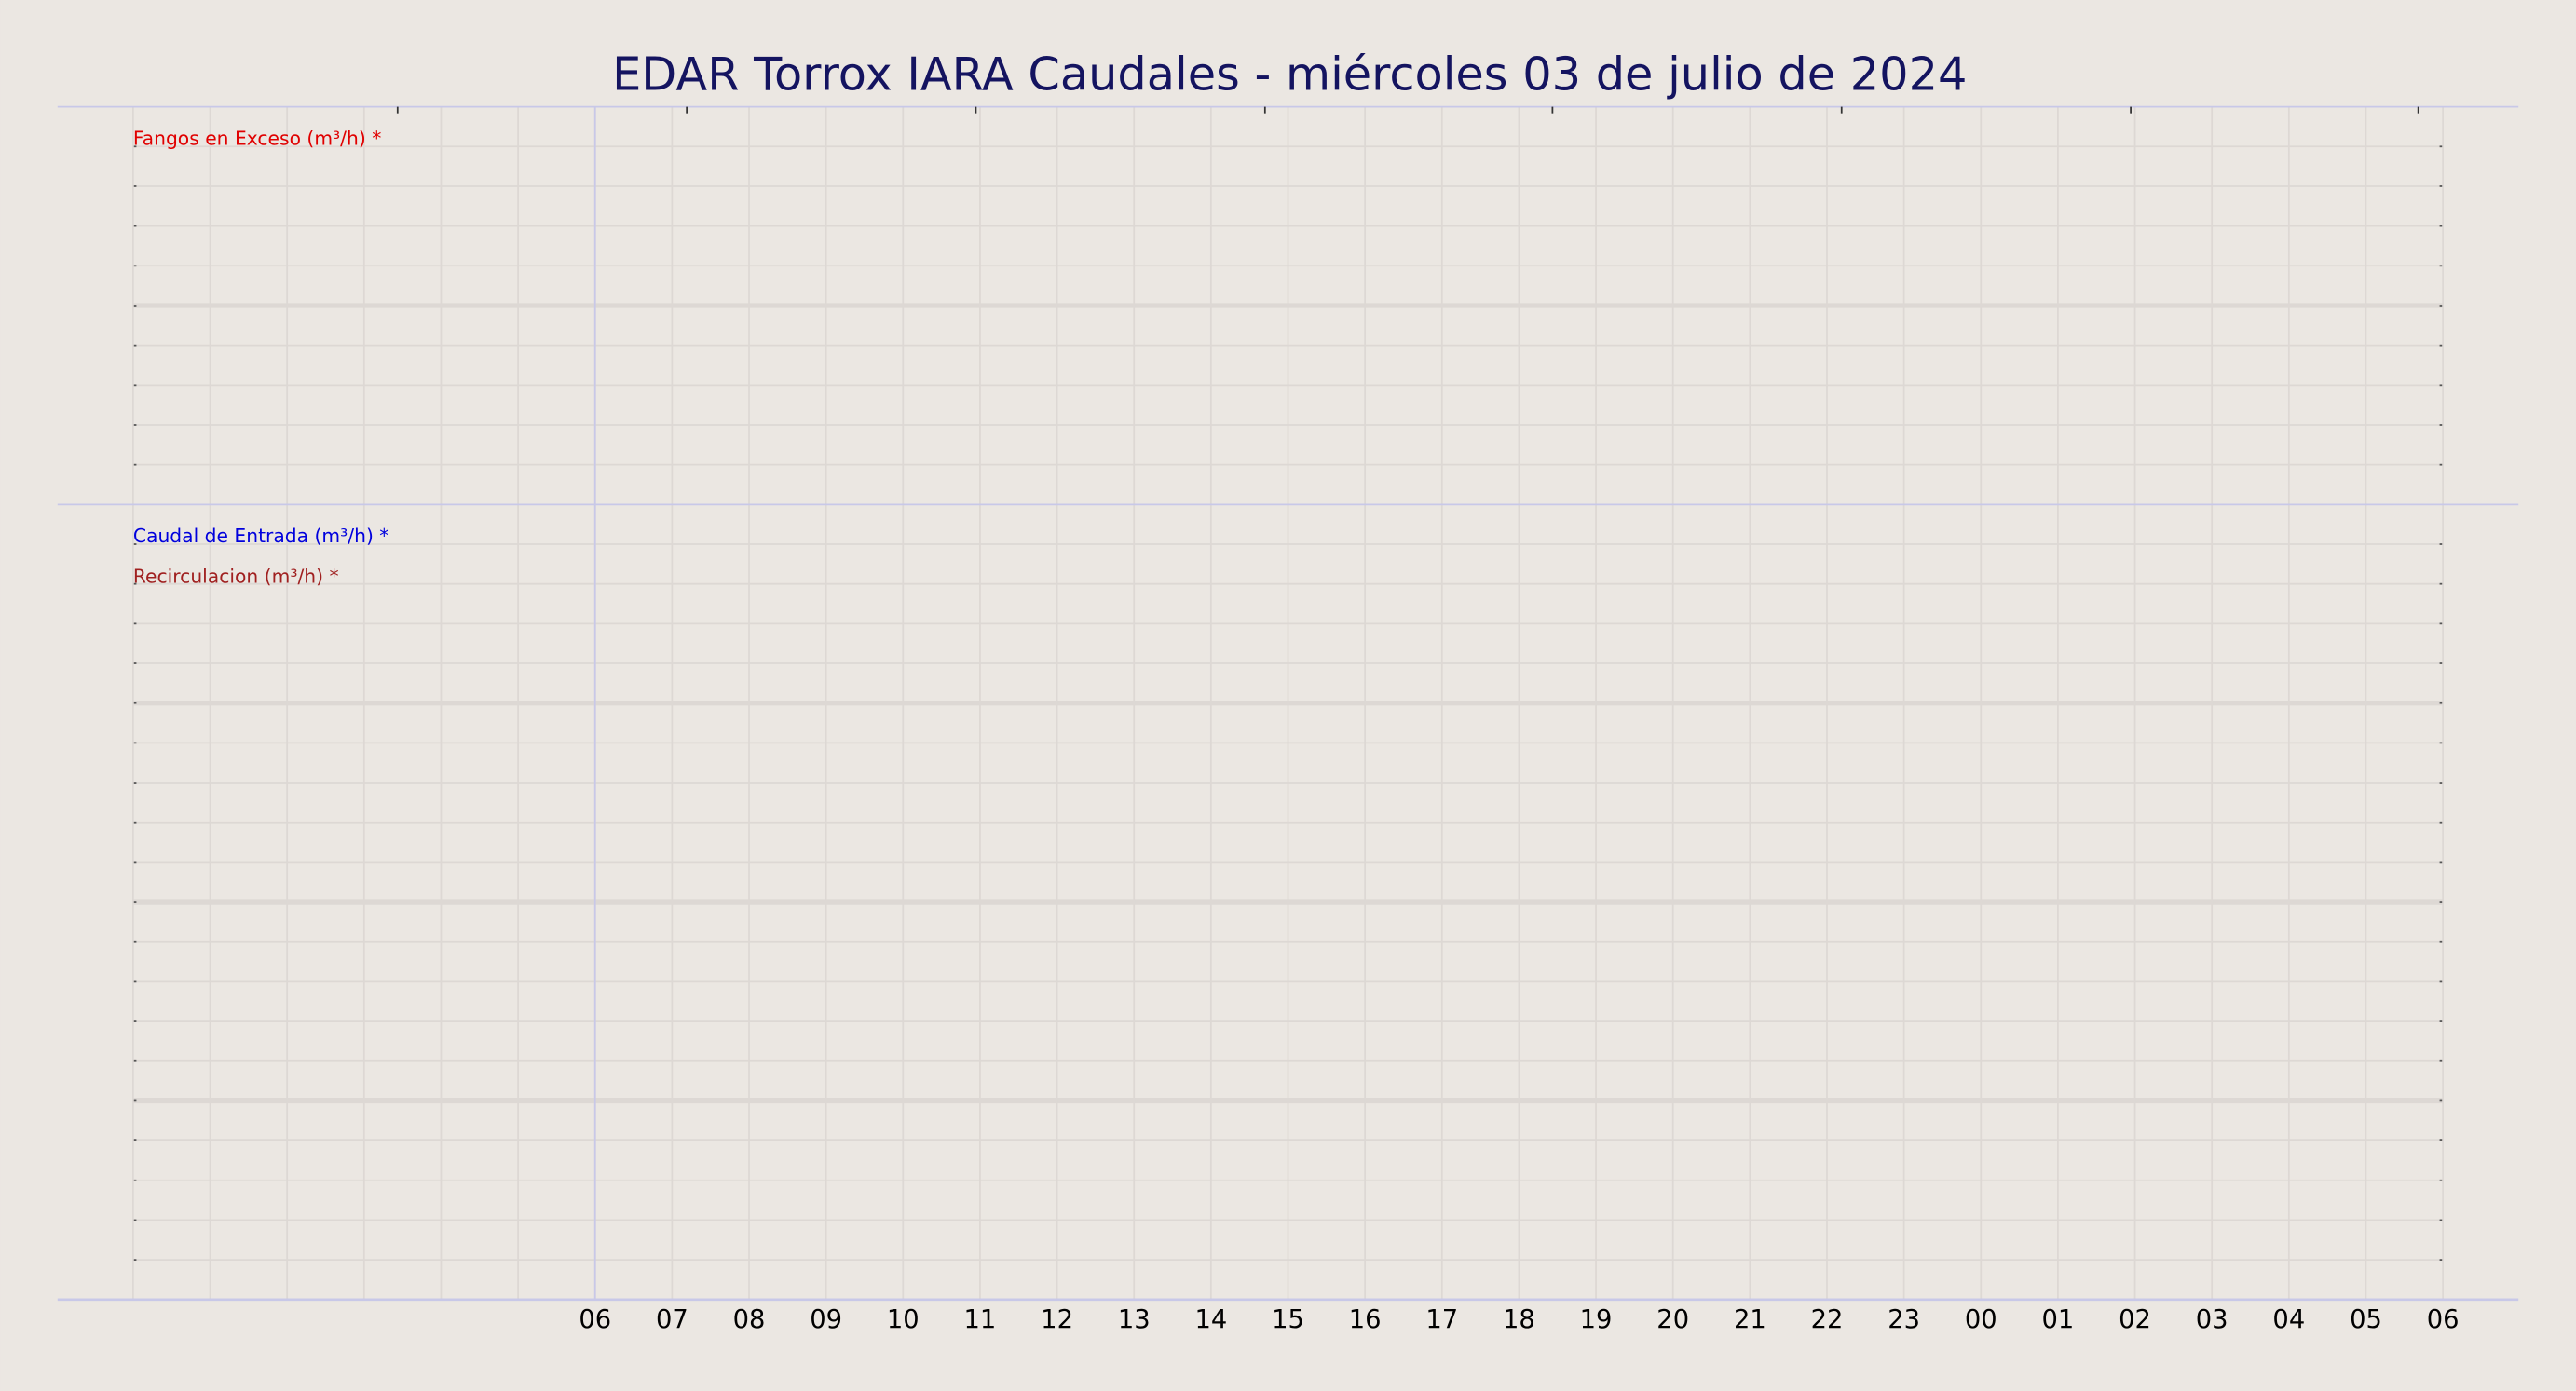 The width and height of the screenshot is (2576, 1391). I want to click on x-tick-label: 17, so click(1441, 1319).